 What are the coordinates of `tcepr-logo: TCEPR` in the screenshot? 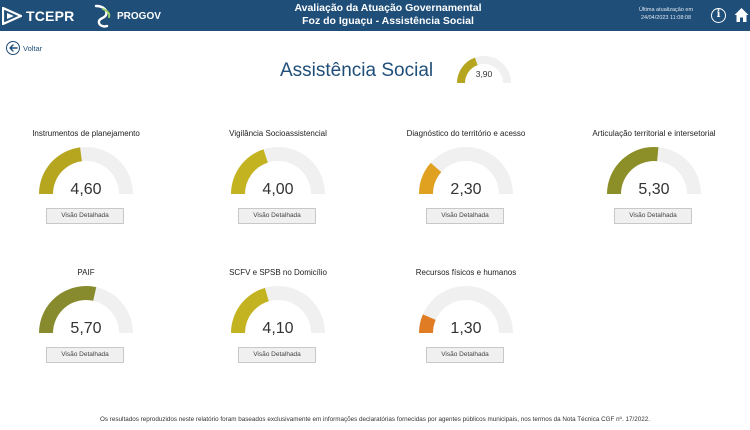 It's located at (38, 16).